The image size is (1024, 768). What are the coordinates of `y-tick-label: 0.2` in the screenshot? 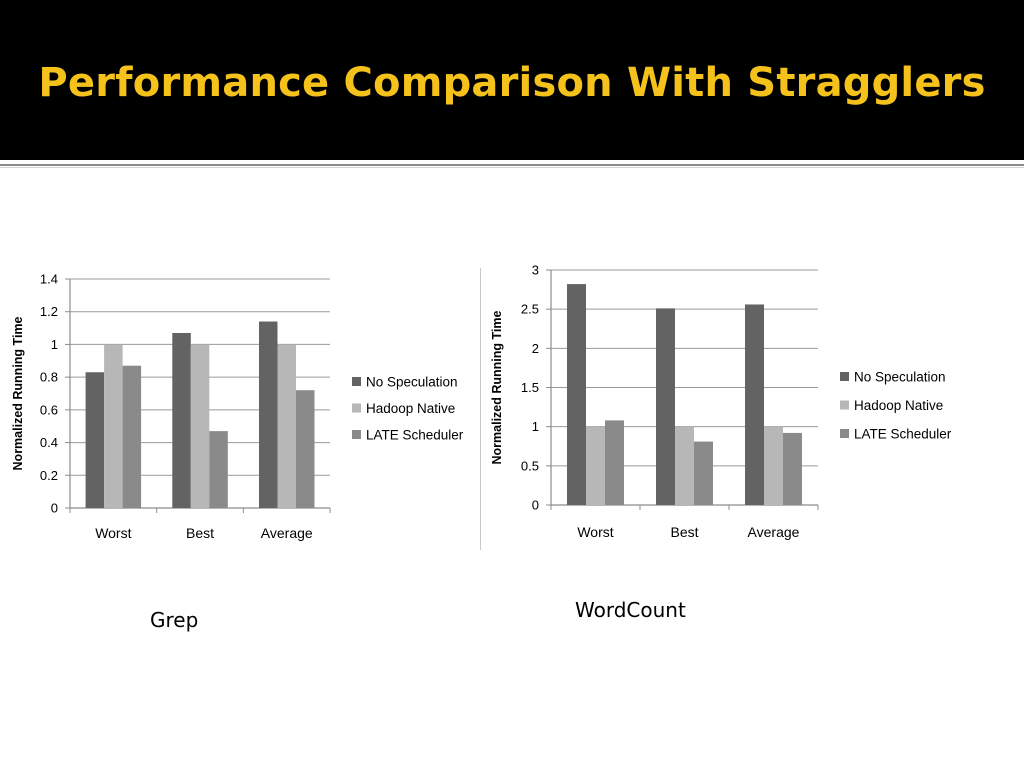 It's located at (49, 475).